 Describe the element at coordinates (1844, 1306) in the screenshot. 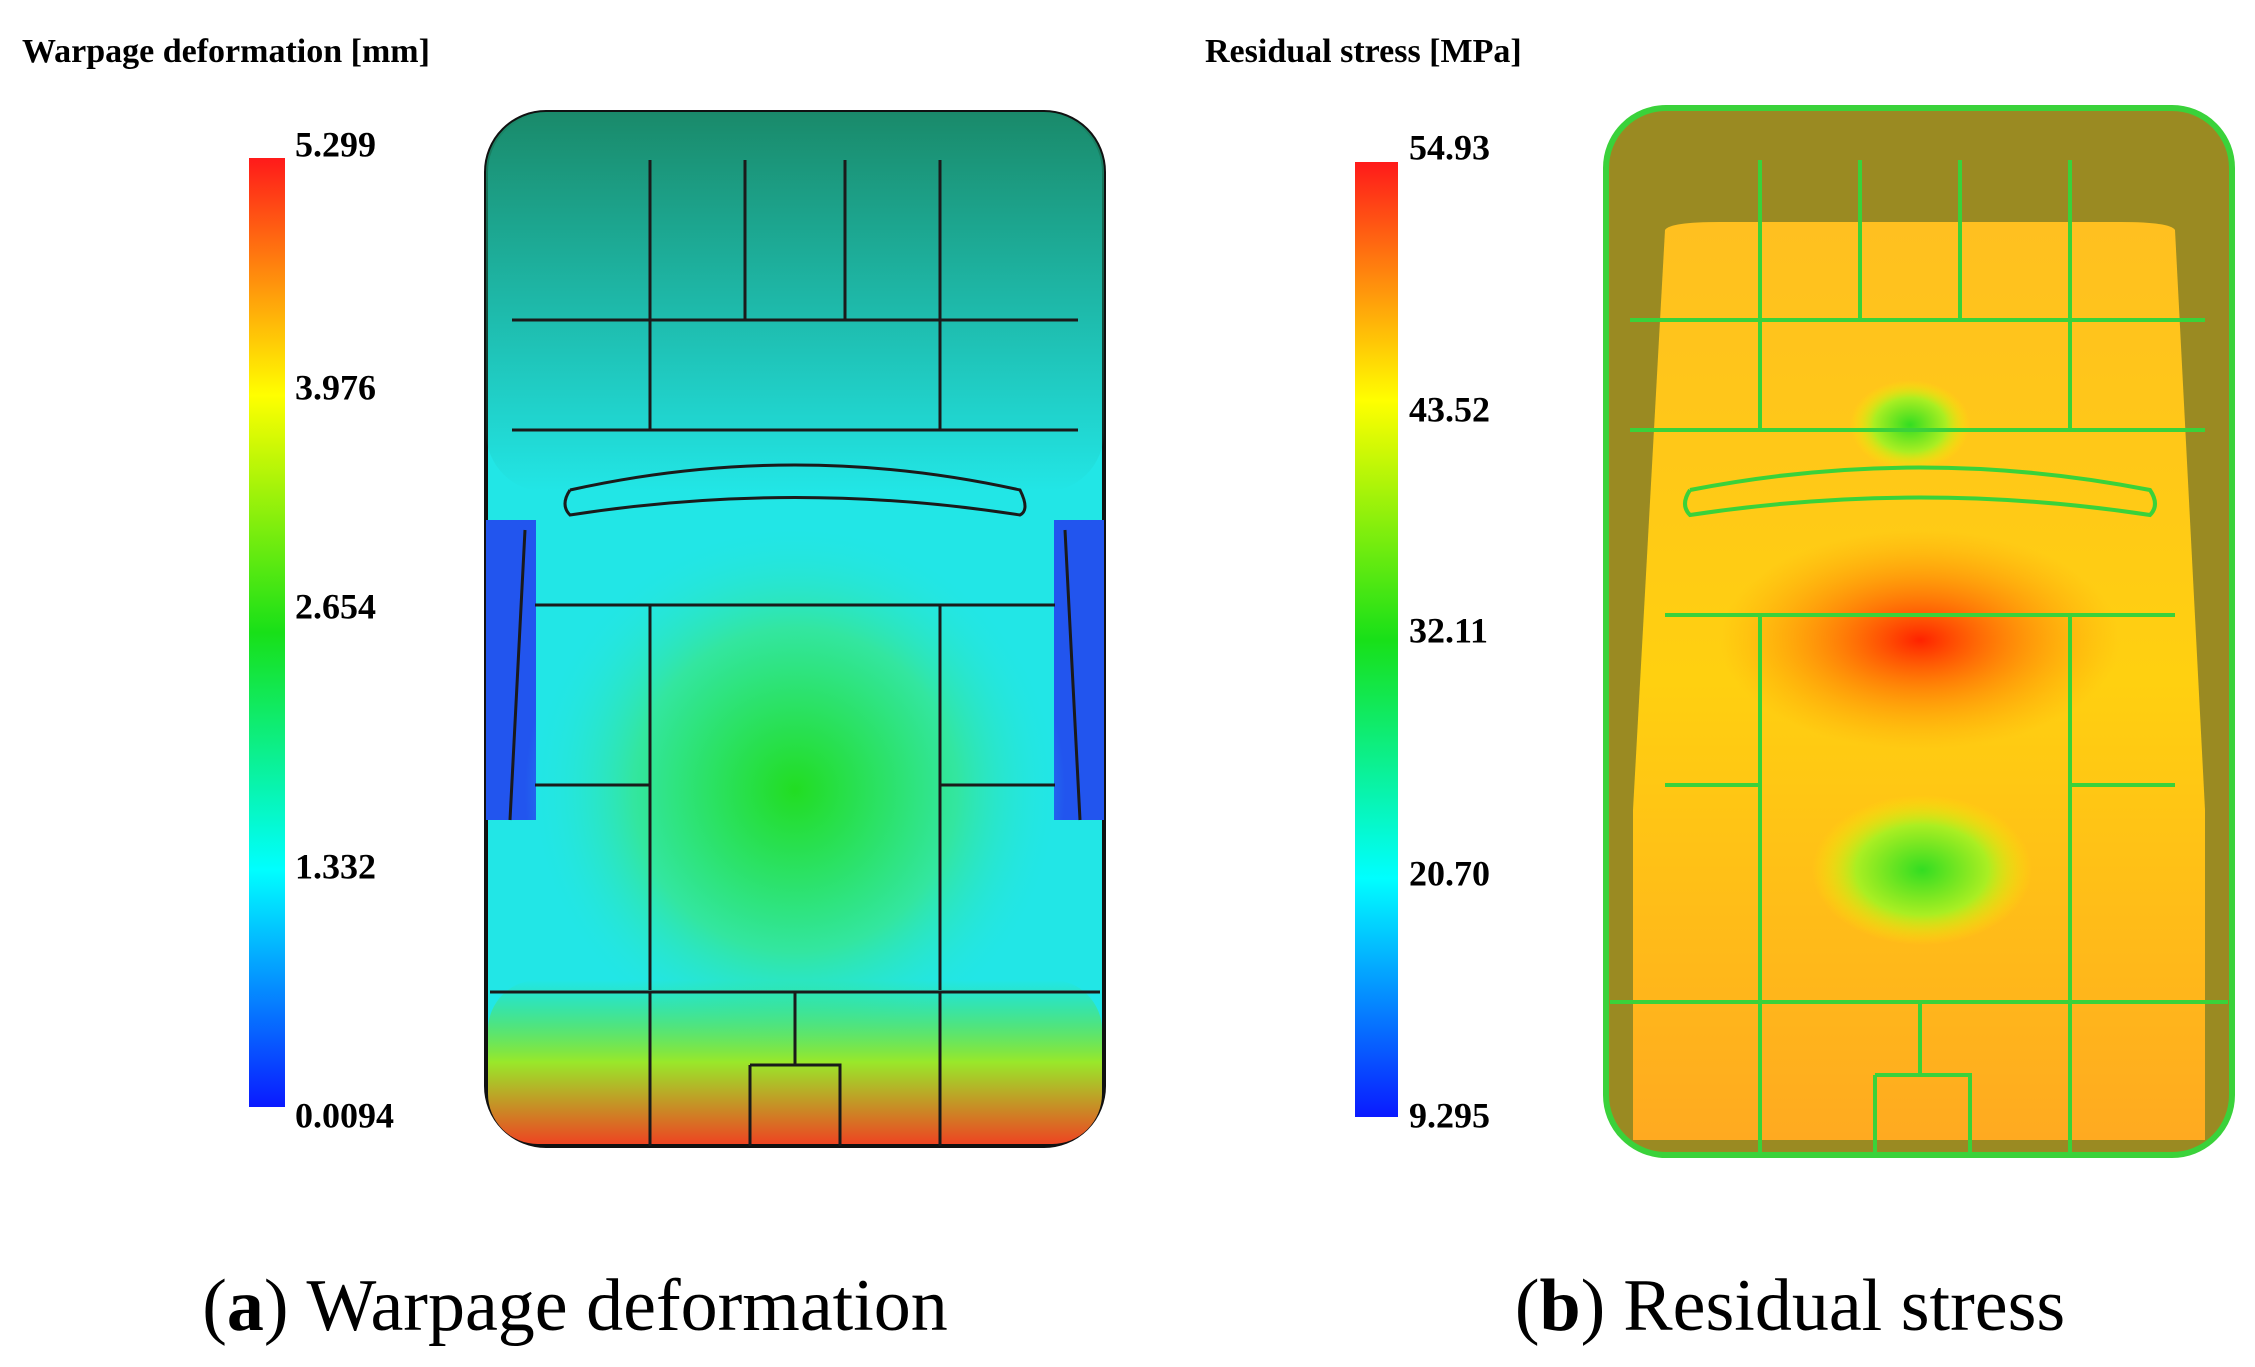

I see `caption-text: Residual stress` at that location.